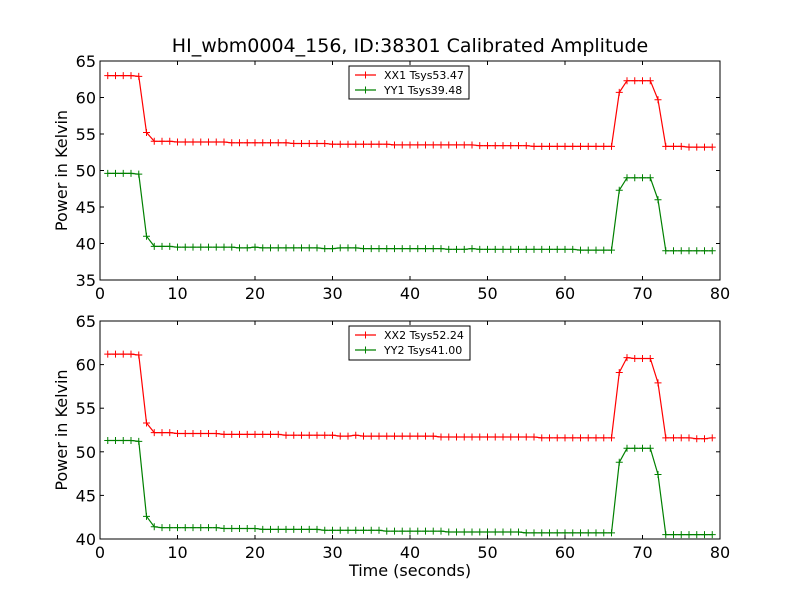 The height and width of the screenshot is (600, 800). Describe the element at coordinates (365, 335) in the screenshot. I see `legend-marker` at that location.